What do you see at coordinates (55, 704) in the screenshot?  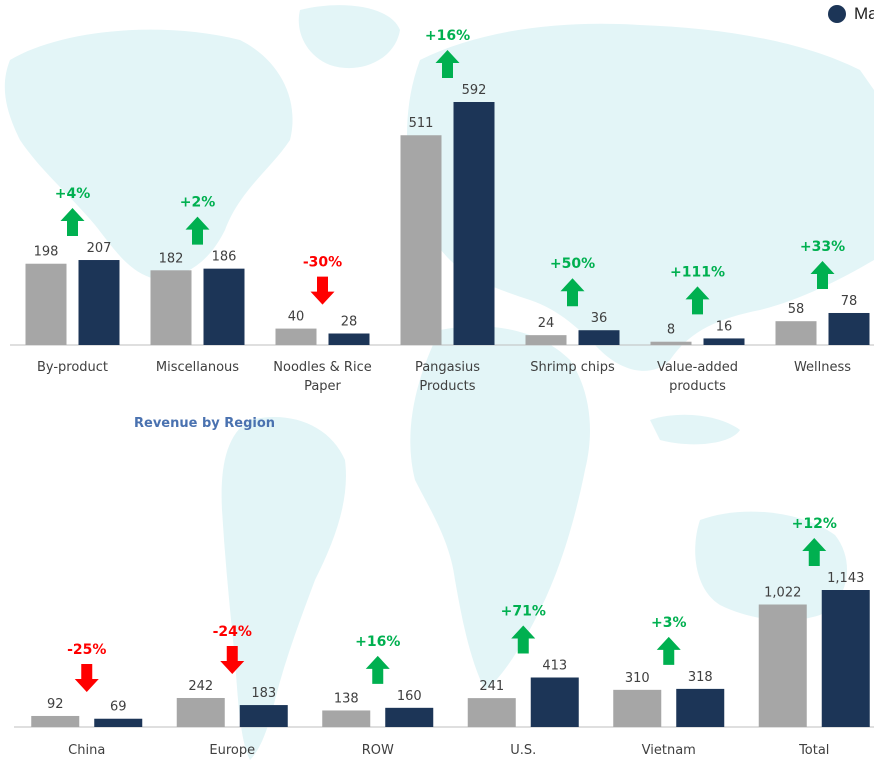 I see `data-label: 92` at bounding box center [55, 704].